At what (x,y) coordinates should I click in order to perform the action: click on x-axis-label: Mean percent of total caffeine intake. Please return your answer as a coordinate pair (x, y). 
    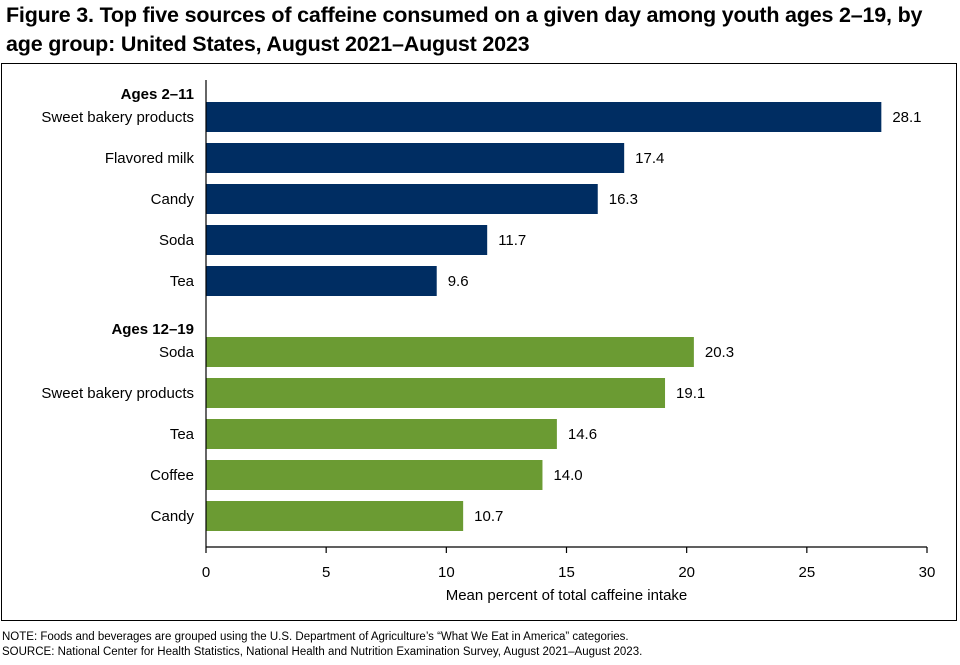
    Looking at the image, I should click on (567, 595).